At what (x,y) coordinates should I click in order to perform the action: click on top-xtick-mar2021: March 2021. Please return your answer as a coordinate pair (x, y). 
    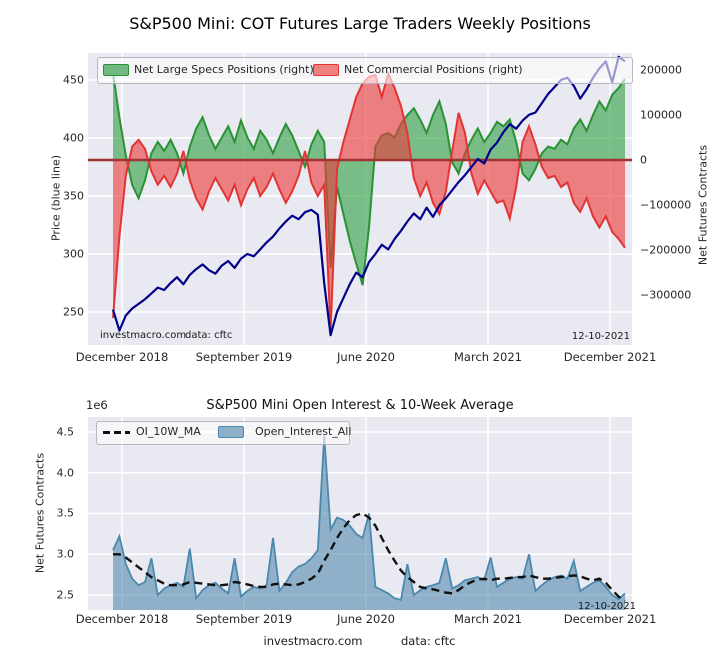
    Looking at the image, I should click on (488, 357).